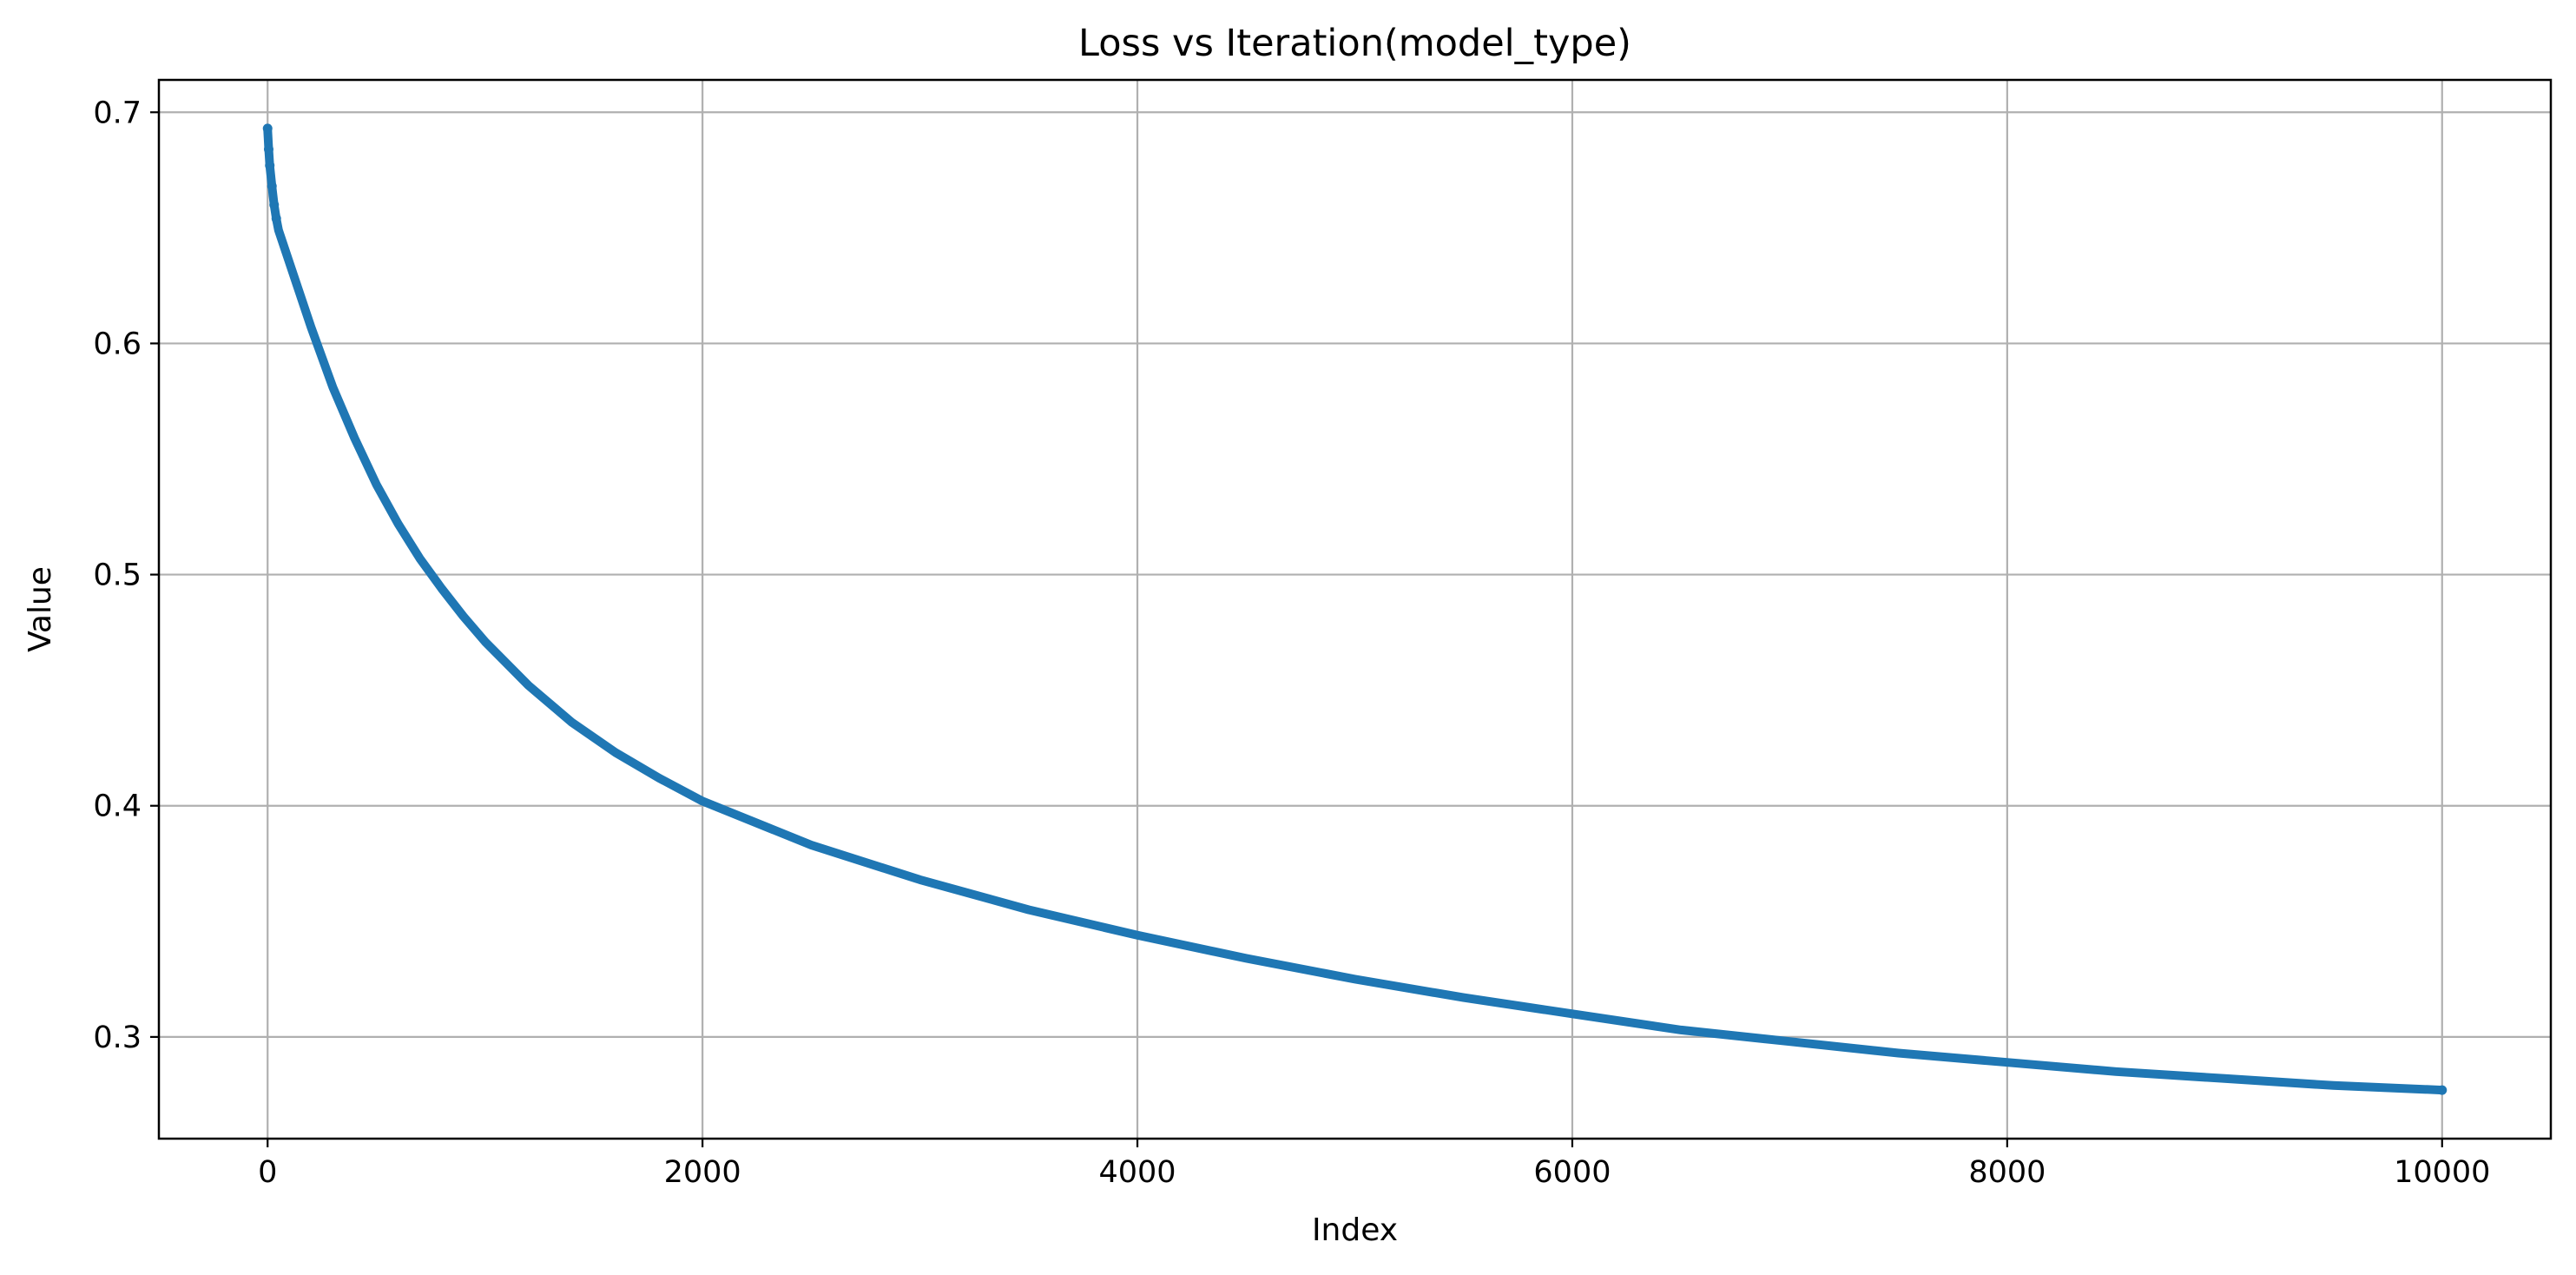 Image resolution: width=2576 pixels, height=1275 pixels. I want to click on x-tick-label: 4000, so click(1137, 1172).